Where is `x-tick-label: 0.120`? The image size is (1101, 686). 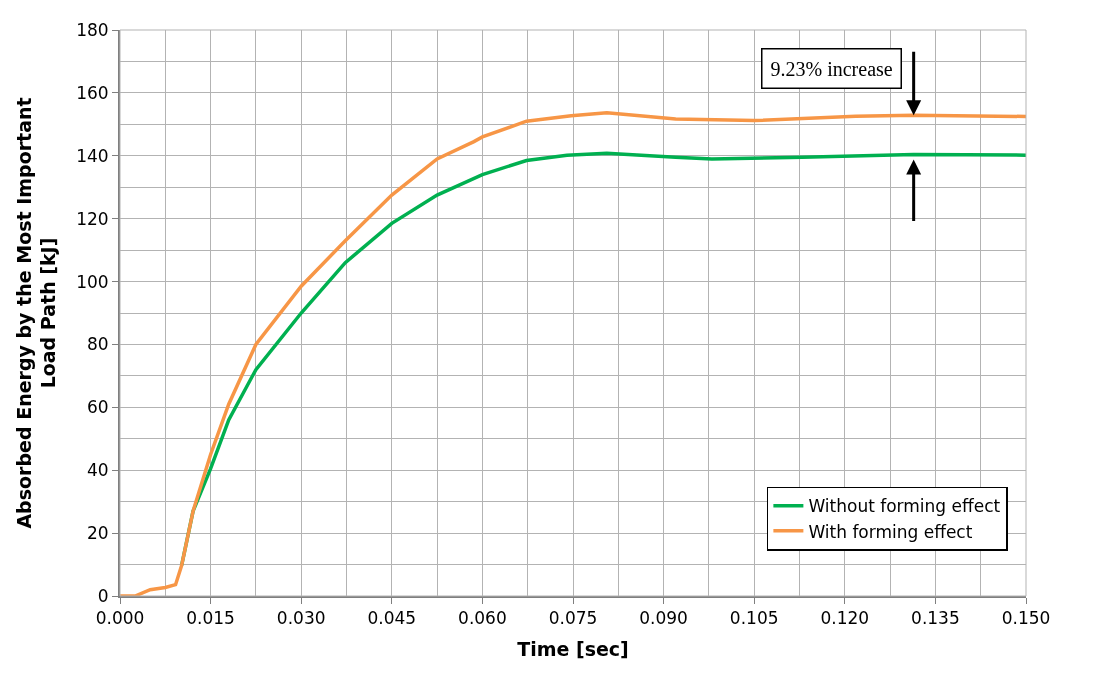 x-tick-label: 0.120 is located at coordinates (845, 618).